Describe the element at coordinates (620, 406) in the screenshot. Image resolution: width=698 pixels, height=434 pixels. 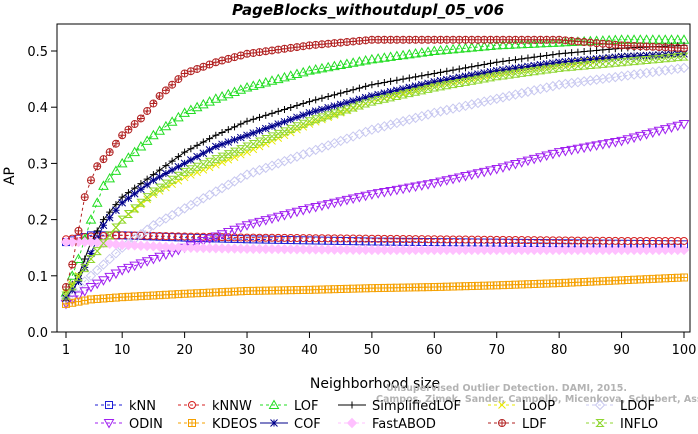
I see `legend-item-ldof: LDOF` at that location.